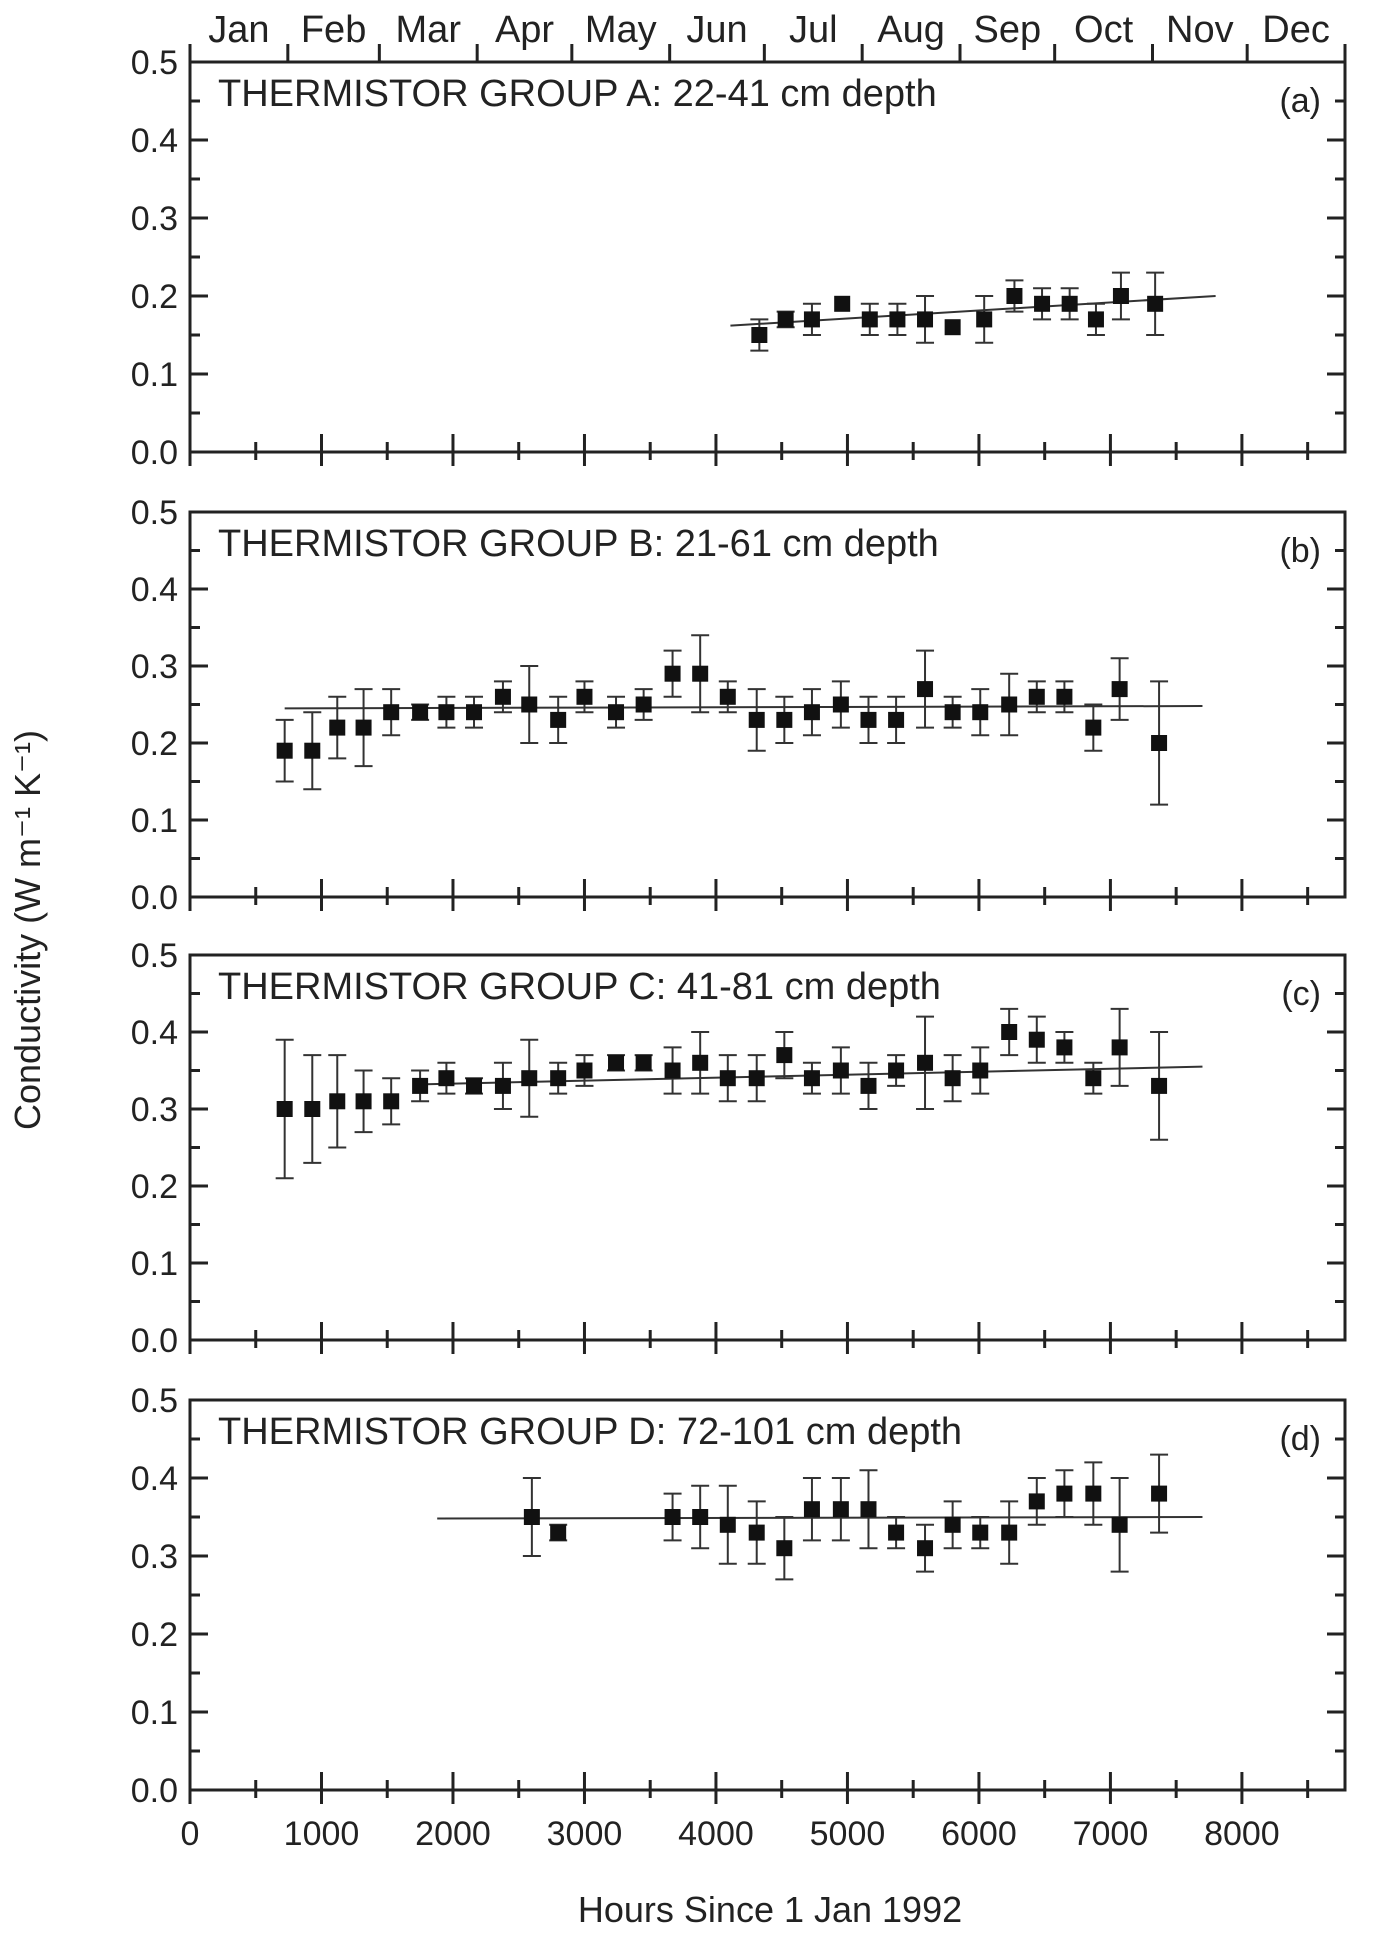 This screenshot has height=1947, width=1400. What do you see at coordinates (1111, 1834) in the screenshot?
I see `x-tick-label: 7000` at bounding box center [1111, 1834].